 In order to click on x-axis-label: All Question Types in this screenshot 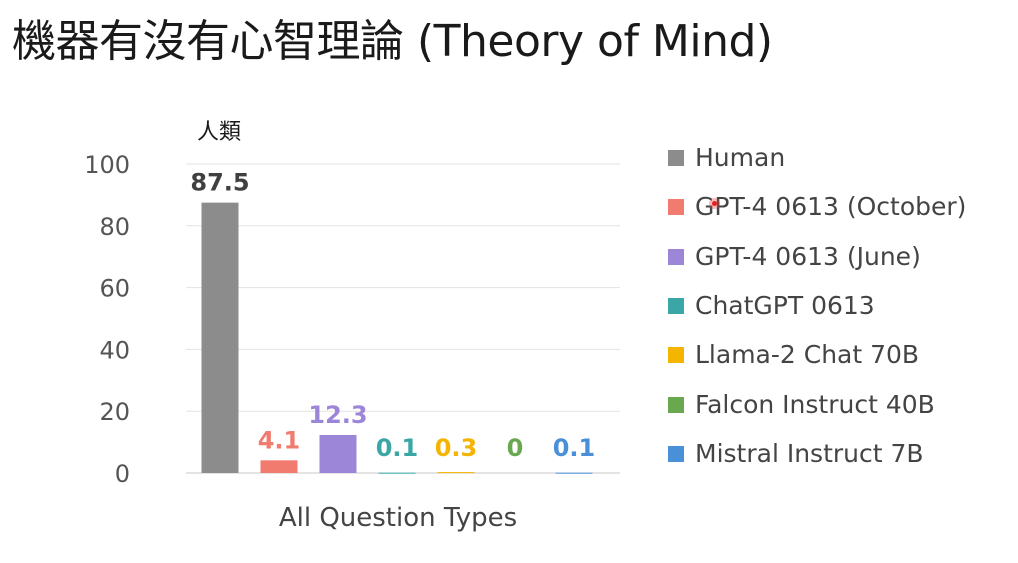, I will do `click(398, 518)`.